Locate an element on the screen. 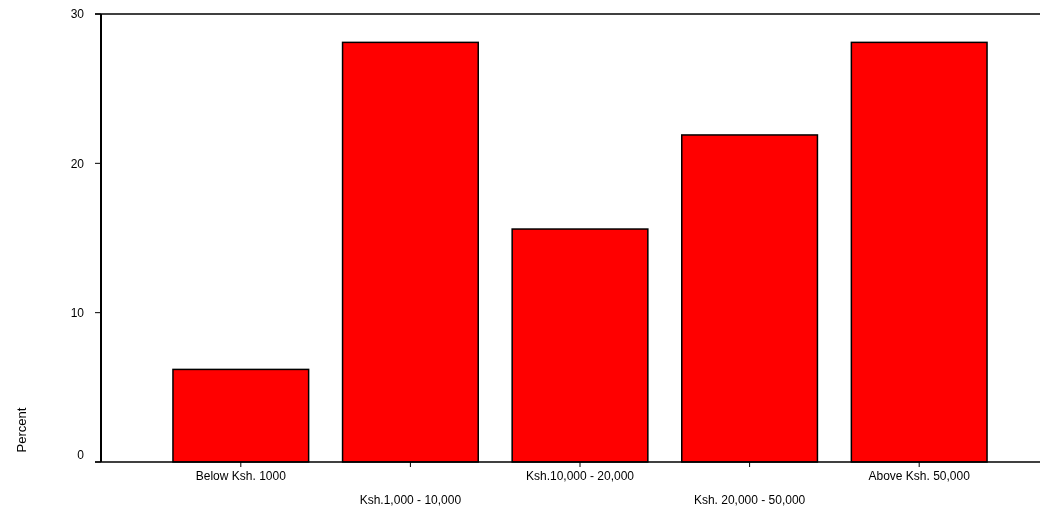  x-tick-label: Ksh.10,000 - 20,000 is located at coordinates (580, 476).